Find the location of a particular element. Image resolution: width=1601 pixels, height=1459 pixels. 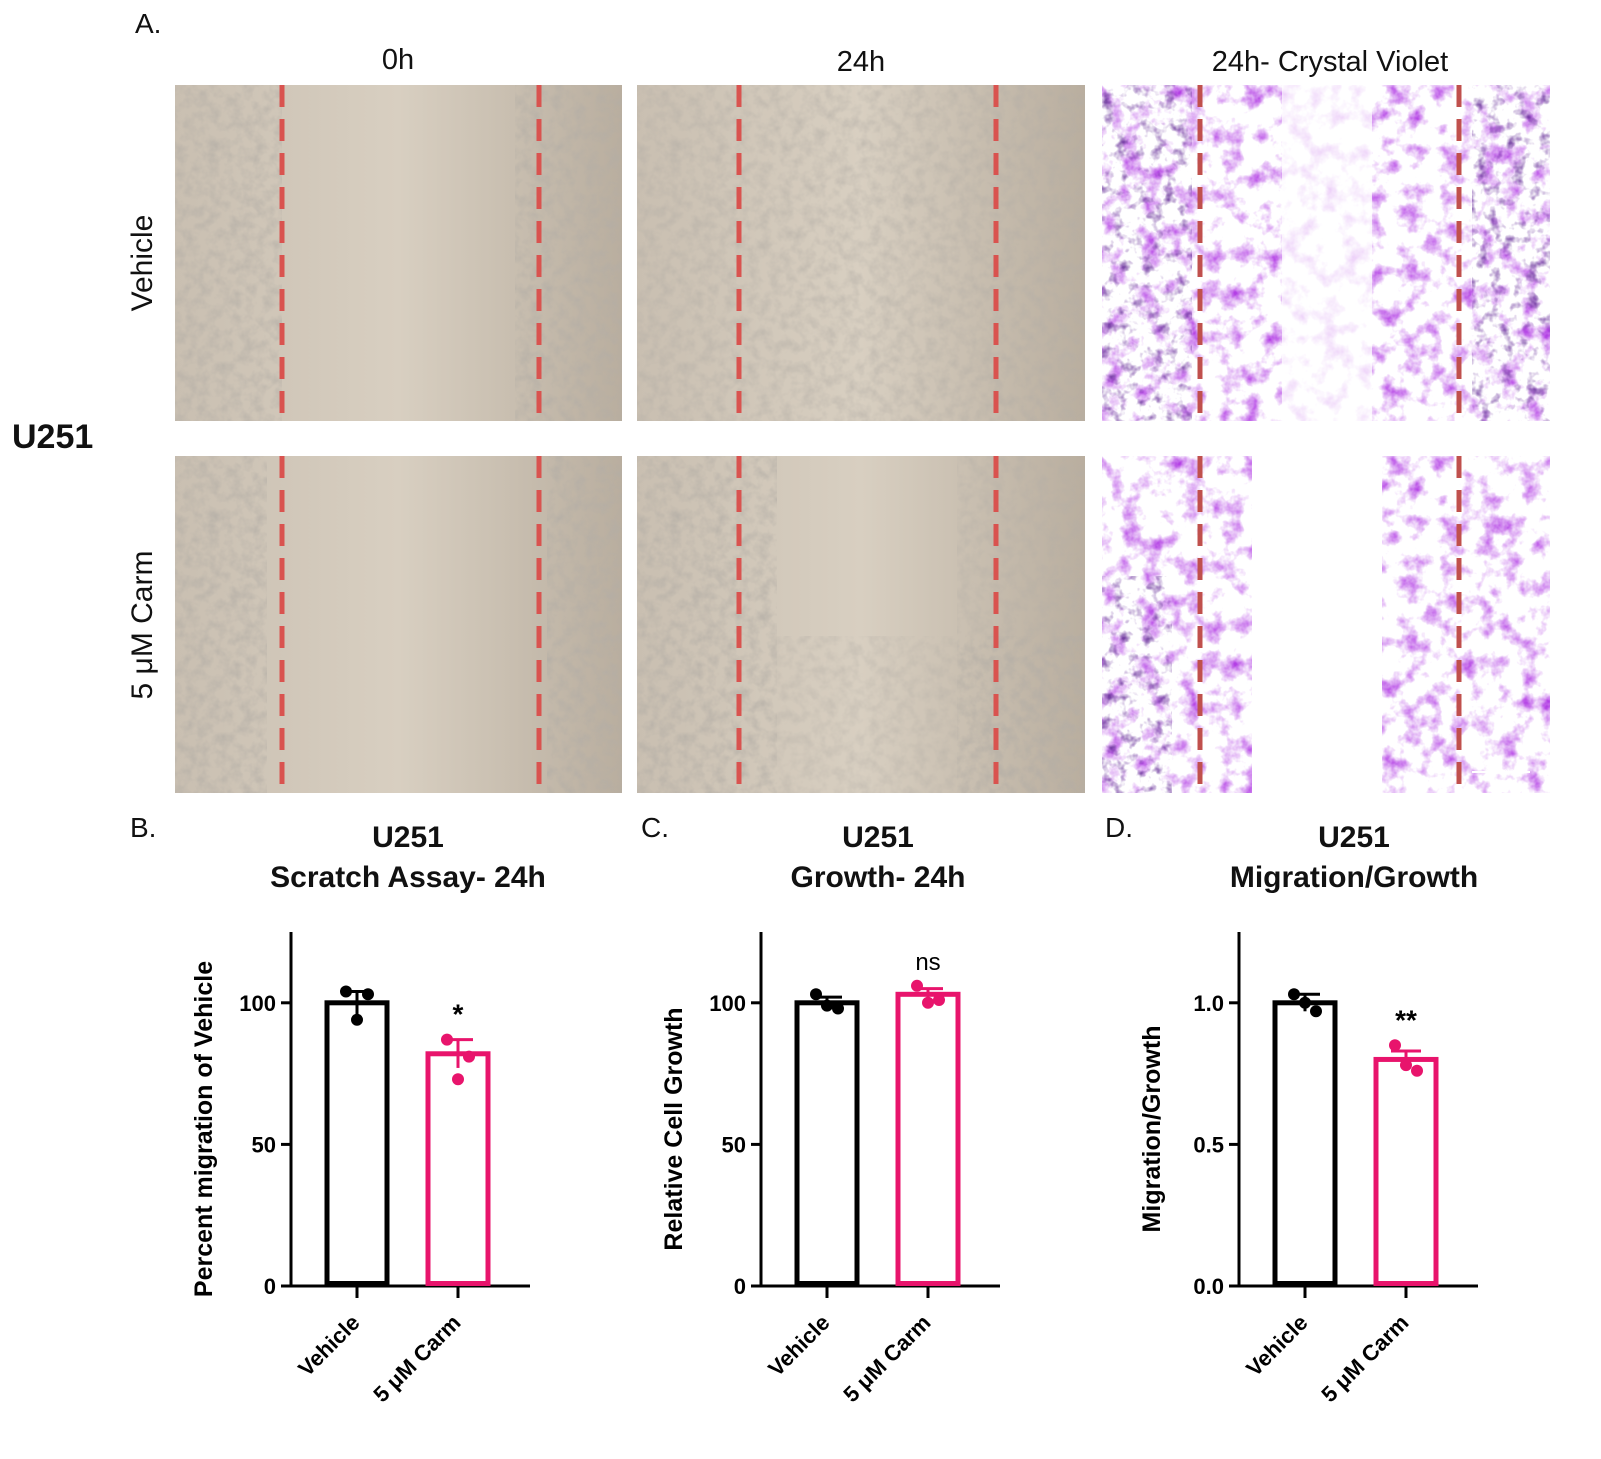

column-header-crystal-violet: 24h- Crystal Violet is located at coordinates (1330, 62).